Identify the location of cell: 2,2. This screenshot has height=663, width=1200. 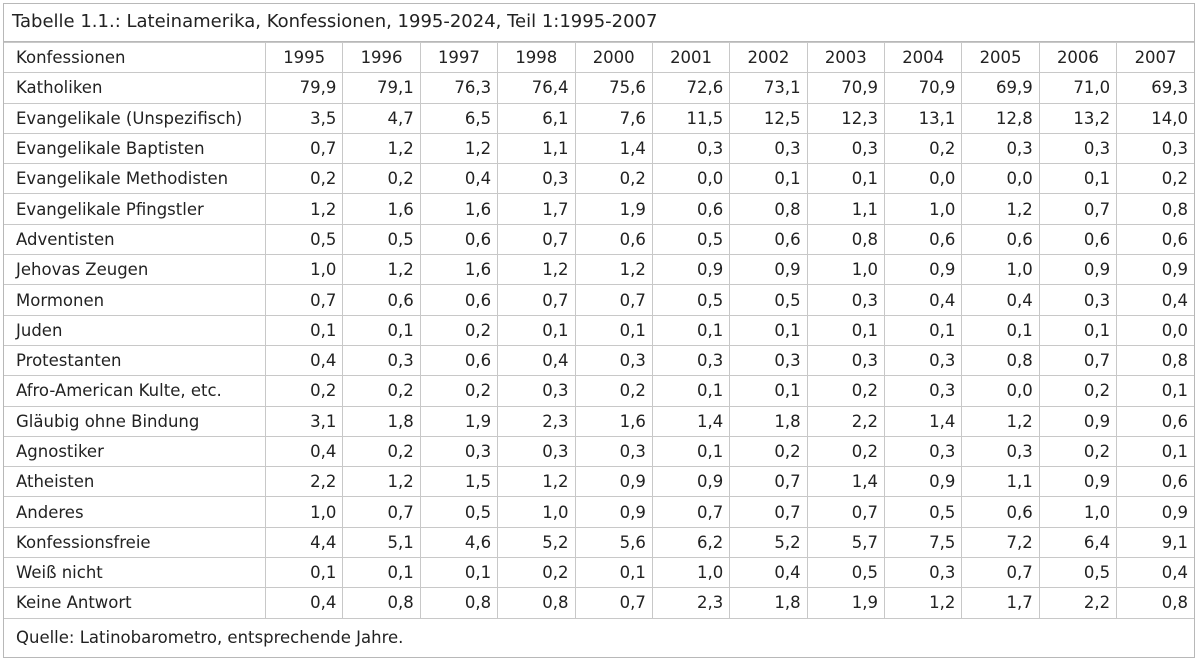
(304, 482).